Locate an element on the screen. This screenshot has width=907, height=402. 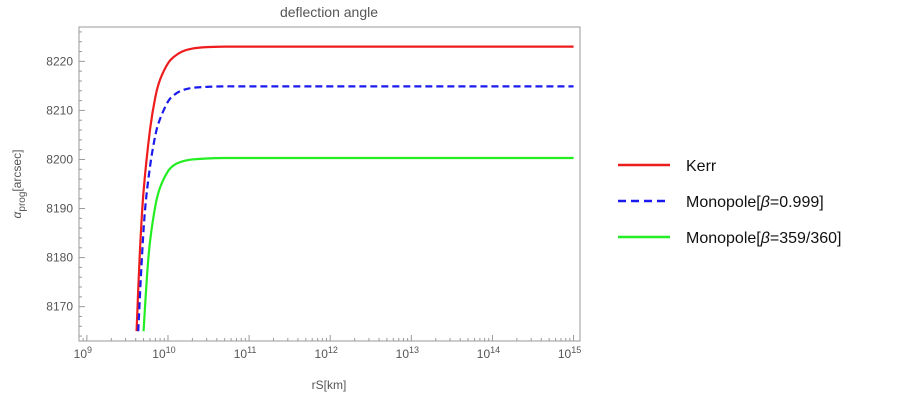
y-axis: 8170 8180 8190 8200 8210 8220 is located at coordinates (65, 184).